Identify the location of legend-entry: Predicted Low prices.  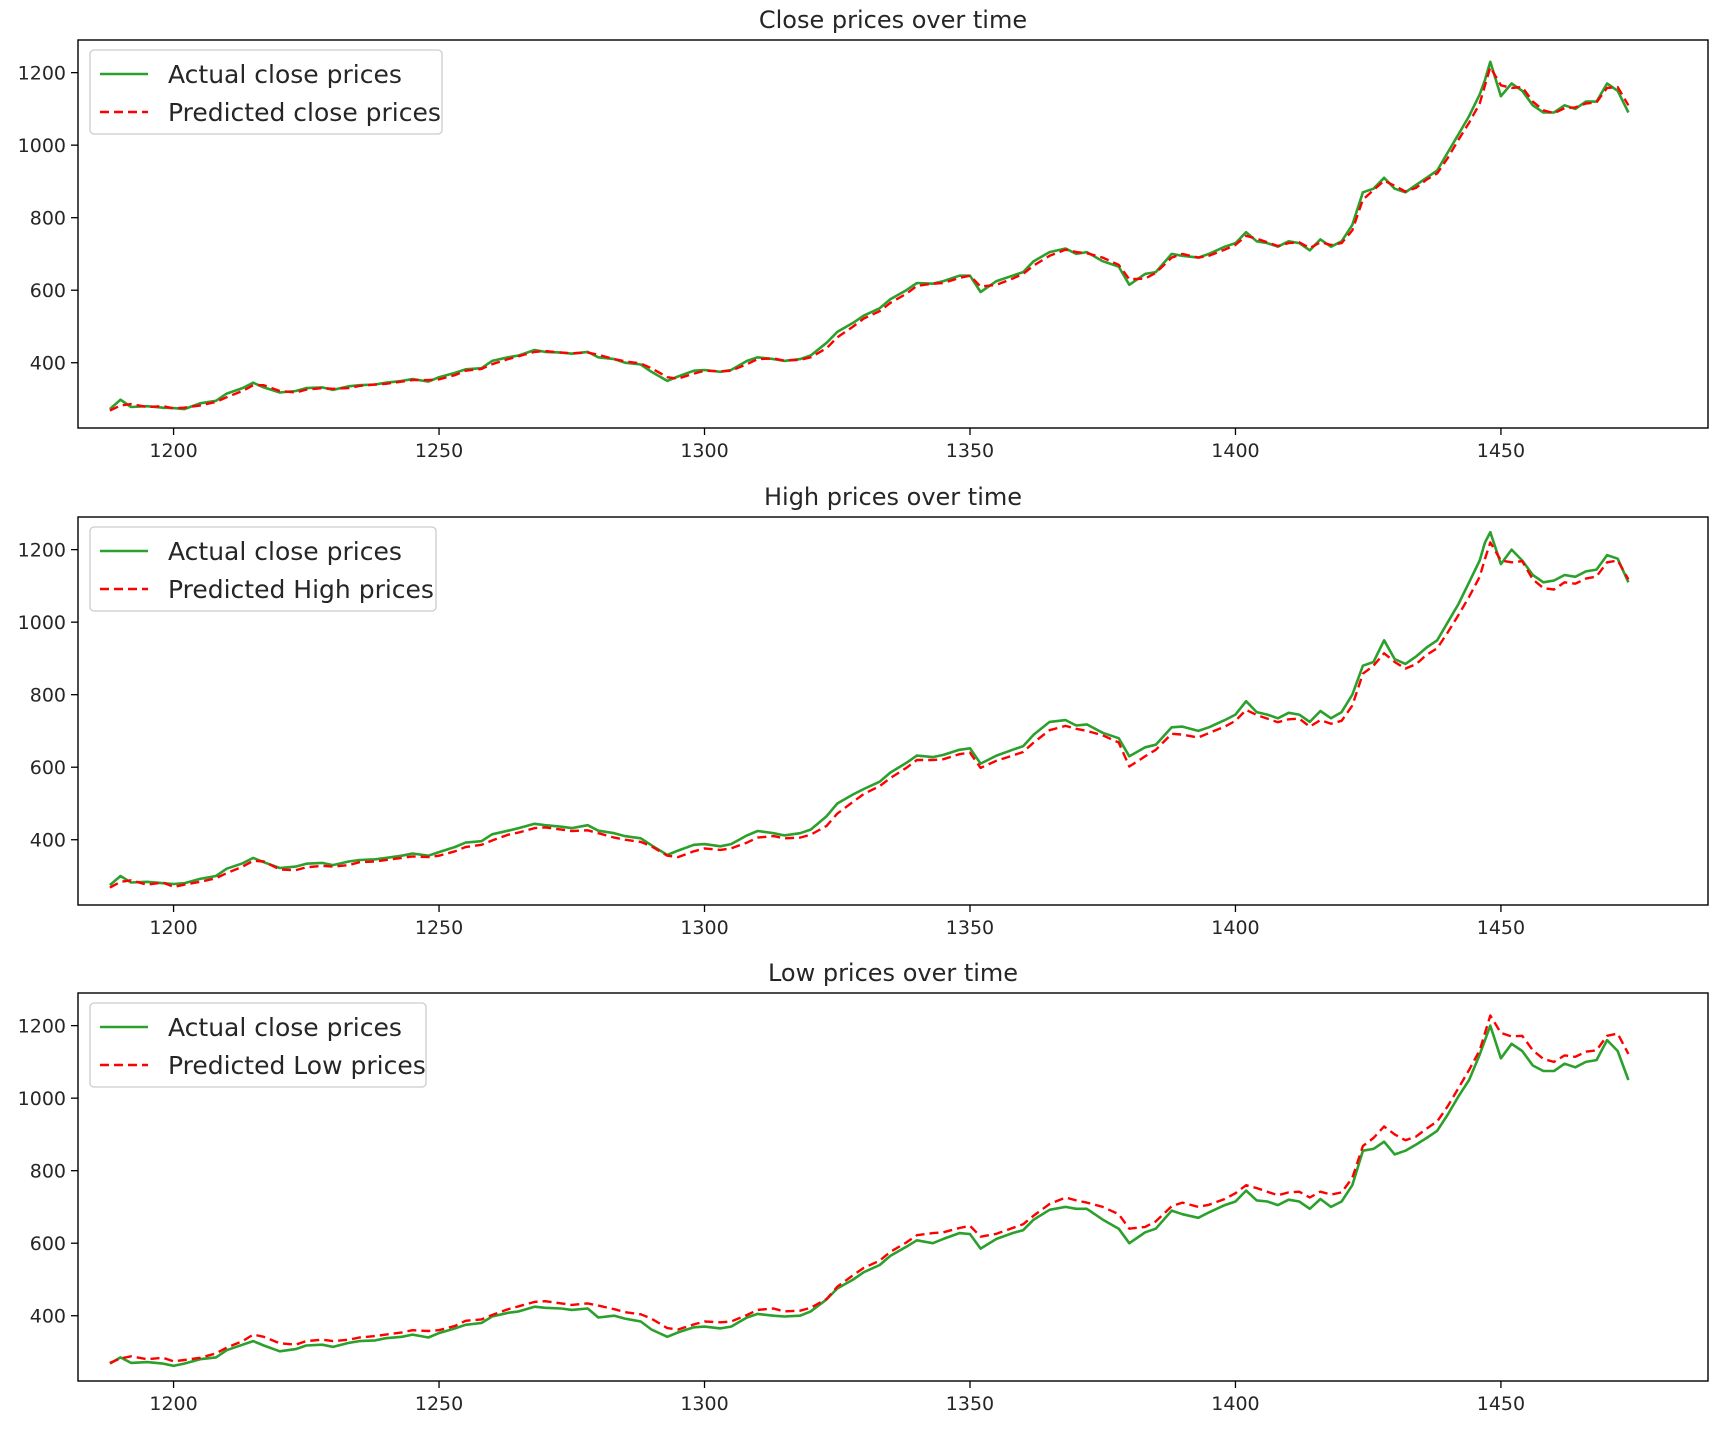
(297, 1065).